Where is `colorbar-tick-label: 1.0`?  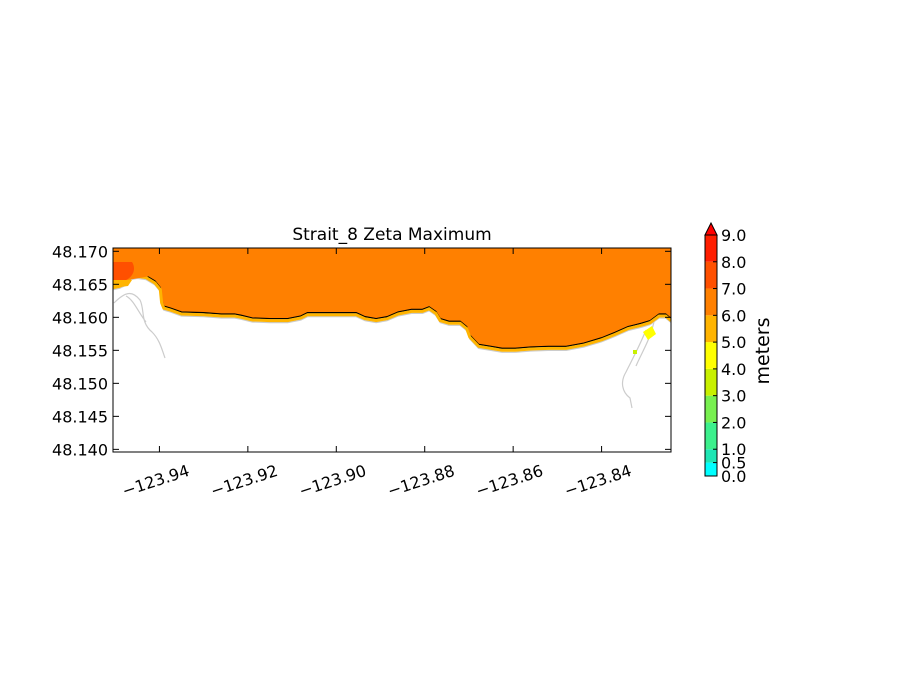
colorbar-tick-label: 1.0 is located at coordinates (733, 449).